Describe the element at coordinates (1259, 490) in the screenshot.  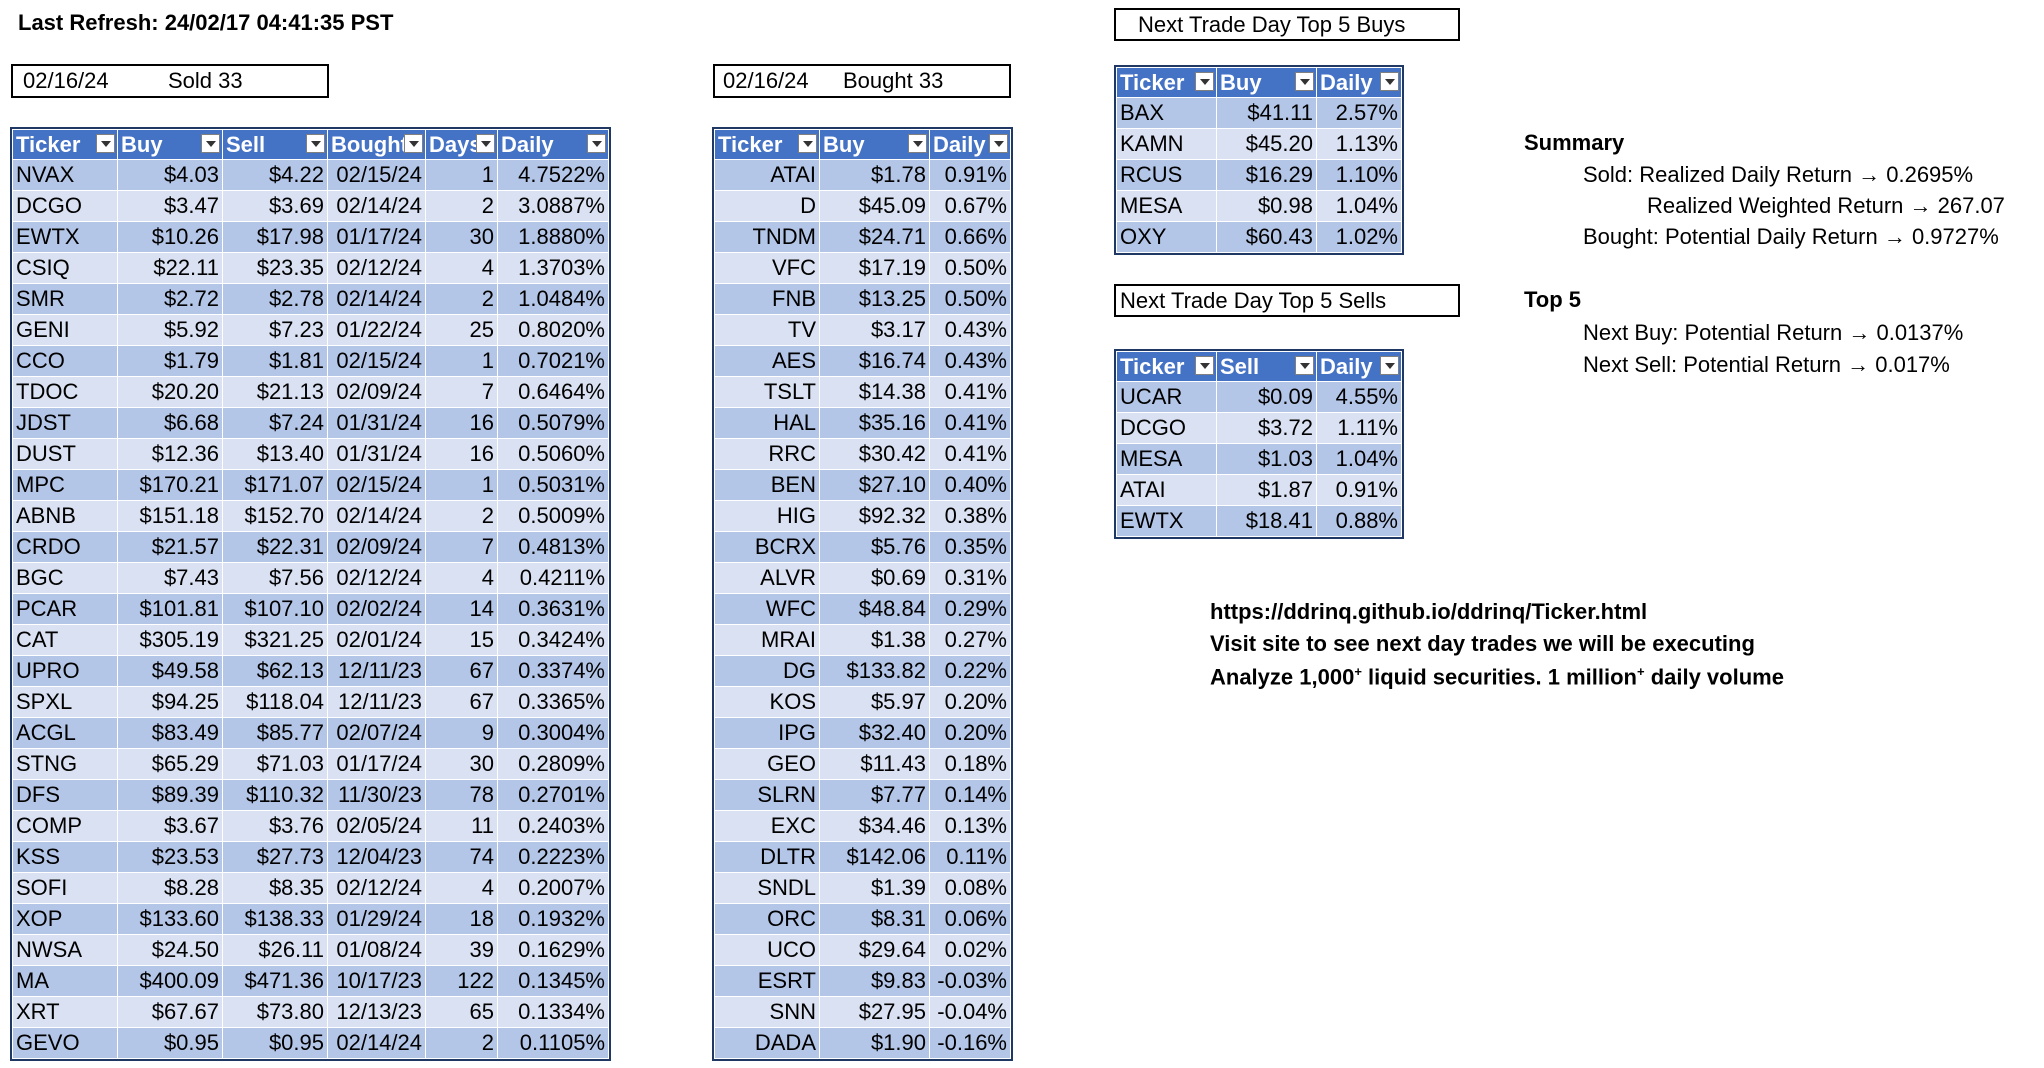
I see `top-sells-row: ATAI $1.87 0.91%` at that location.